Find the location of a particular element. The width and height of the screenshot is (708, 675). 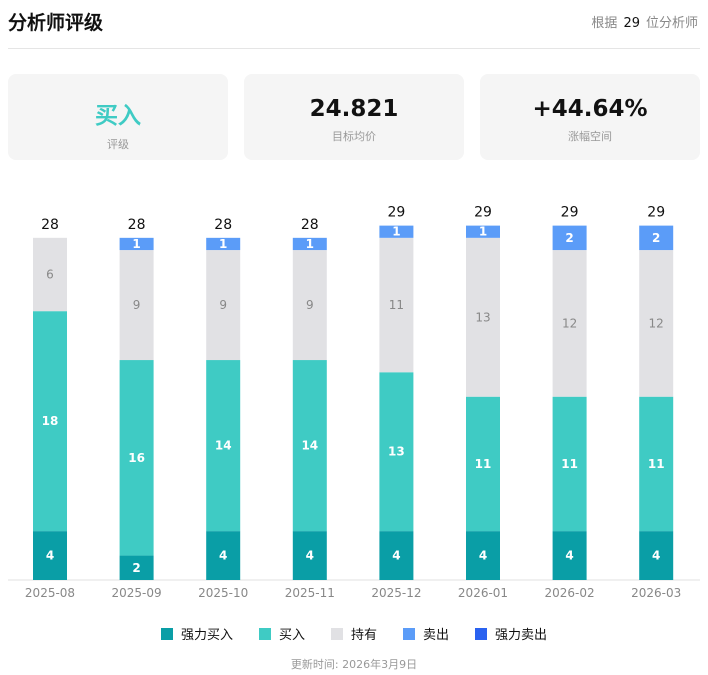

segment-label: 2 is located at coordinates (136, 568).